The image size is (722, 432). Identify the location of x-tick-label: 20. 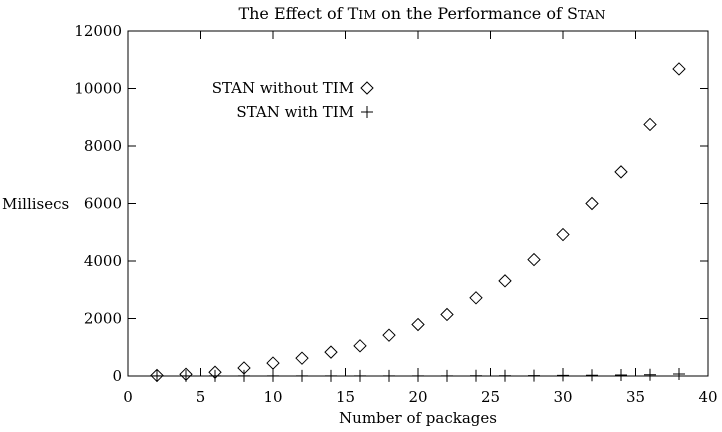
(417, 397).